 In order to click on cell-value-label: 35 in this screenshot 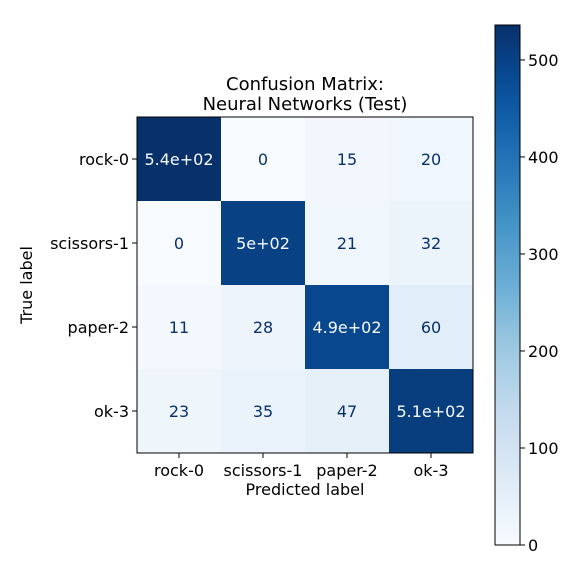, I will do `click(263, 411)`.